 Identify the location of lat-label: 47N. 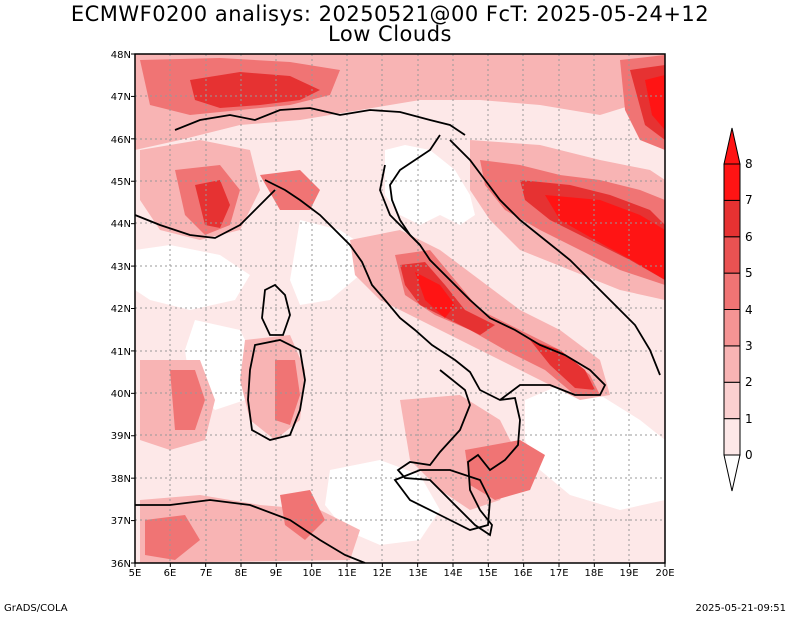
(121, 97).